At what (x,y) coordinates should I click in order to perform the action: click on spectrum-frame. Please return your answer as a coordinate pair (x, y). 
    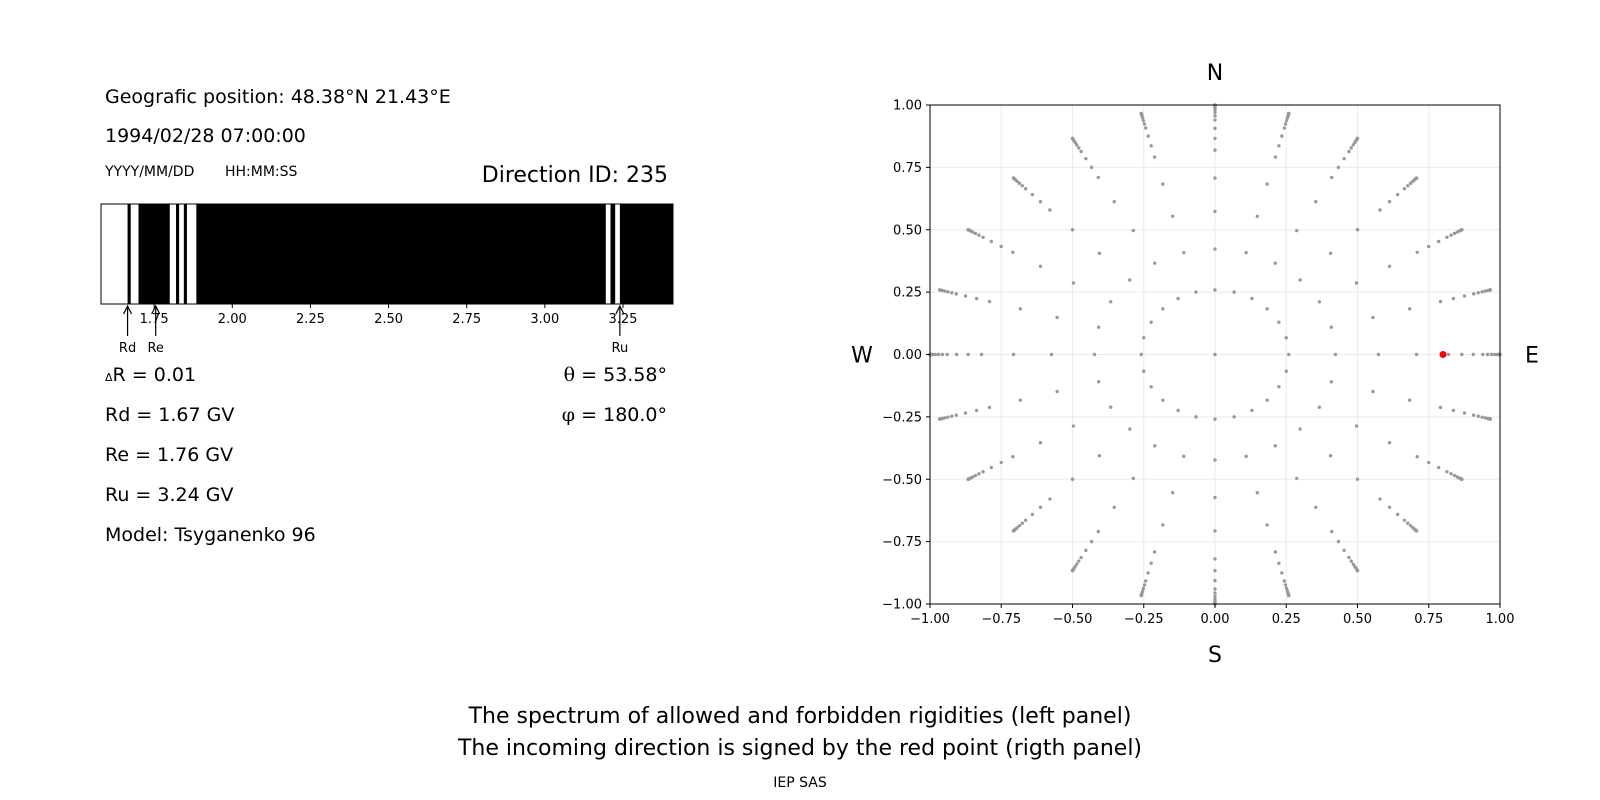
    Looking at the image, I should click on (387, 254).